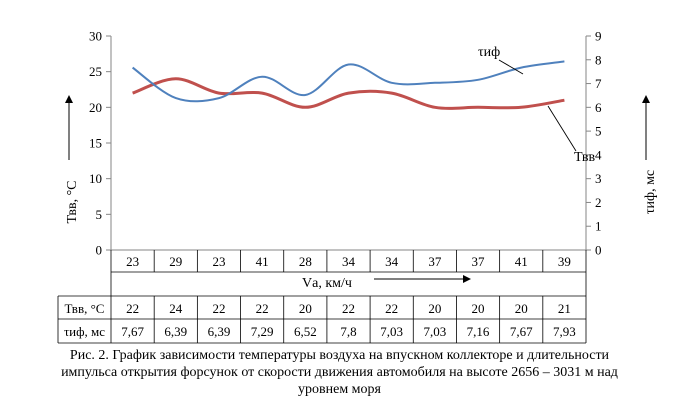 The height and width of the screenshot is (406, 679). Describe the element at coordinates (95, 71) in the screenshot. I see `left-tick-label: 25` at that location.